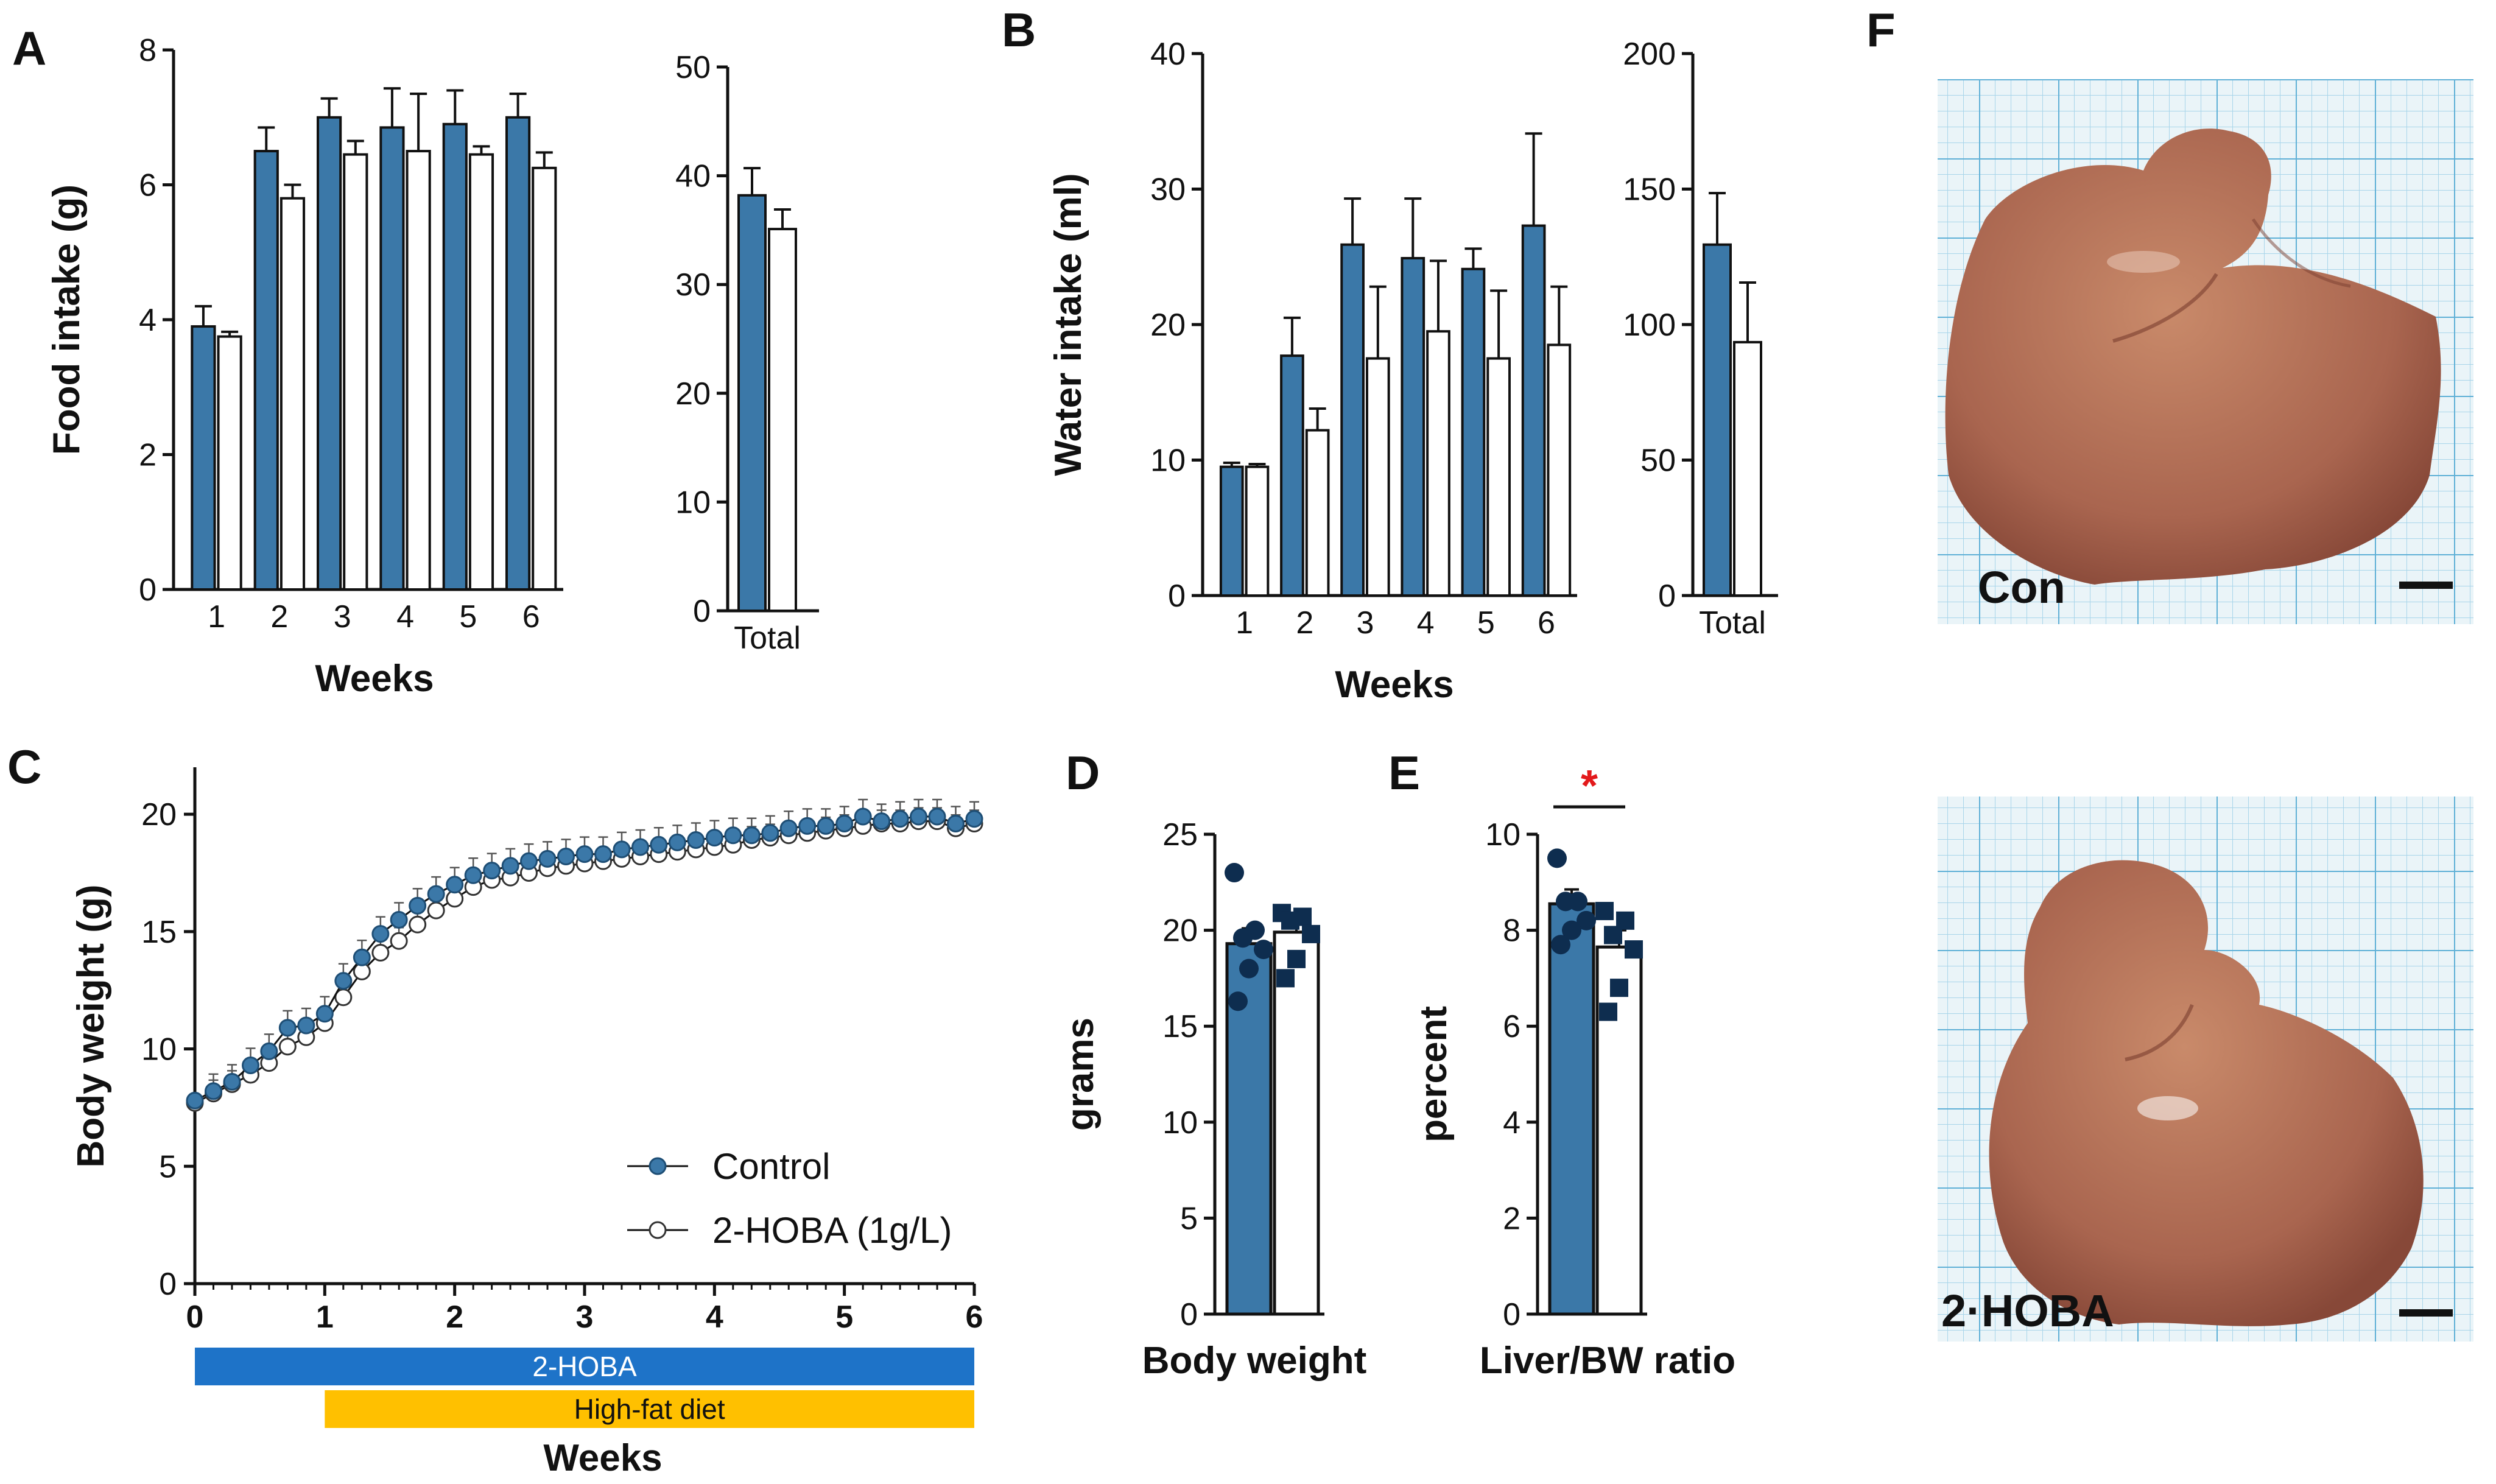 This screenshot has width=2496, height=1484. What do you see at coordinates (1019, 30) in the screenshot?
I see `panel-letter-b: B` at bounding box center [1019, 30].